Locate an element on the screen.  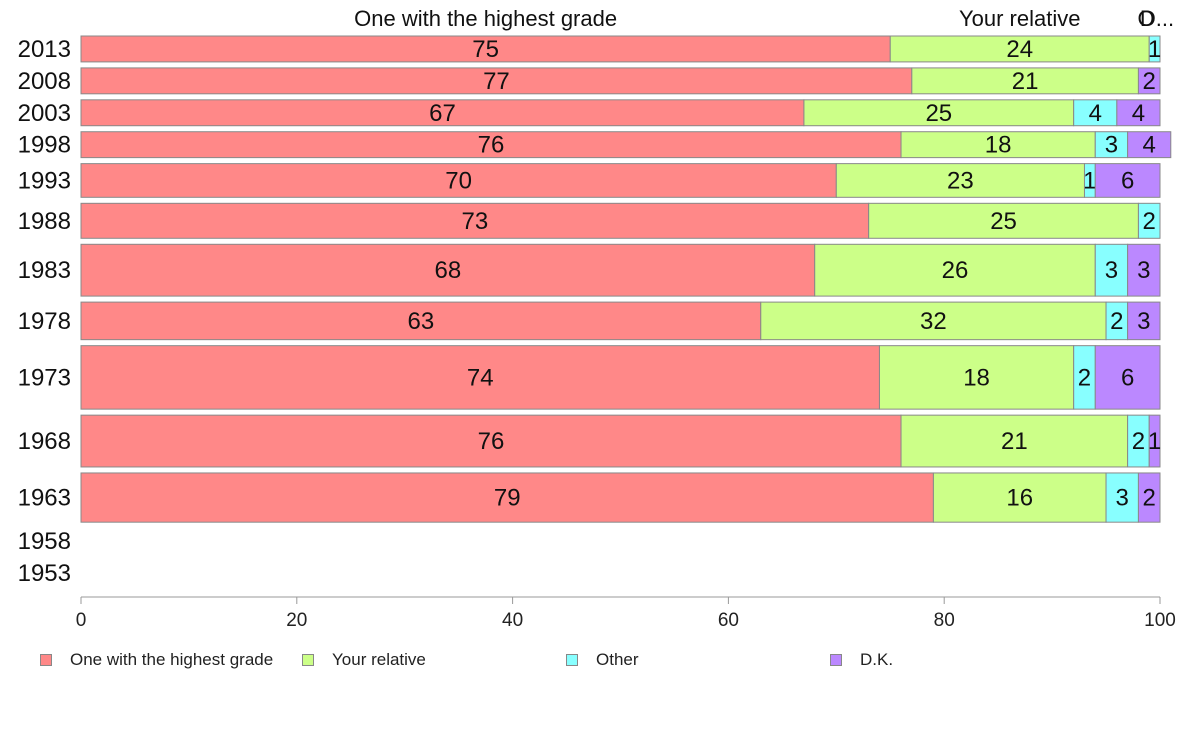
data-label: 77 is located at coordinates (496, 81).